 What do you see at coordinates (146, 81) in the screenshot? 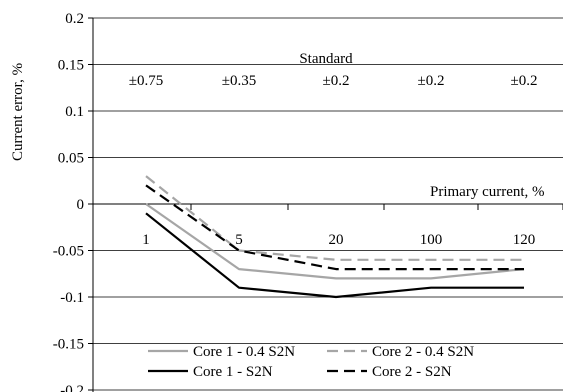
I see `standard-value: ±0.75` at bounding box center [146, 81].